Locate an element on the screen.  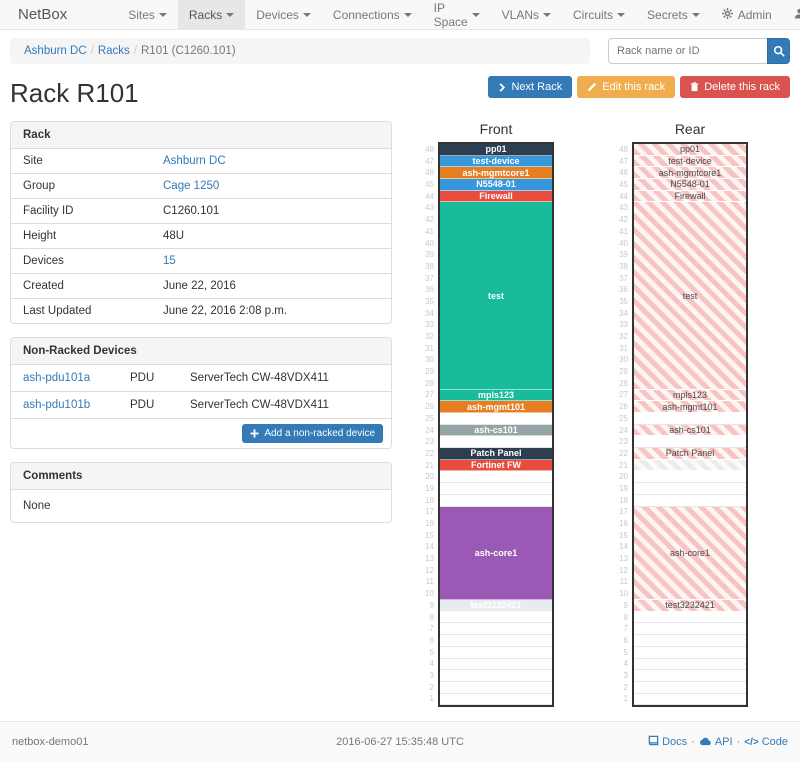
attr-value: Cage 1250 is located at coordinates (271, 186).